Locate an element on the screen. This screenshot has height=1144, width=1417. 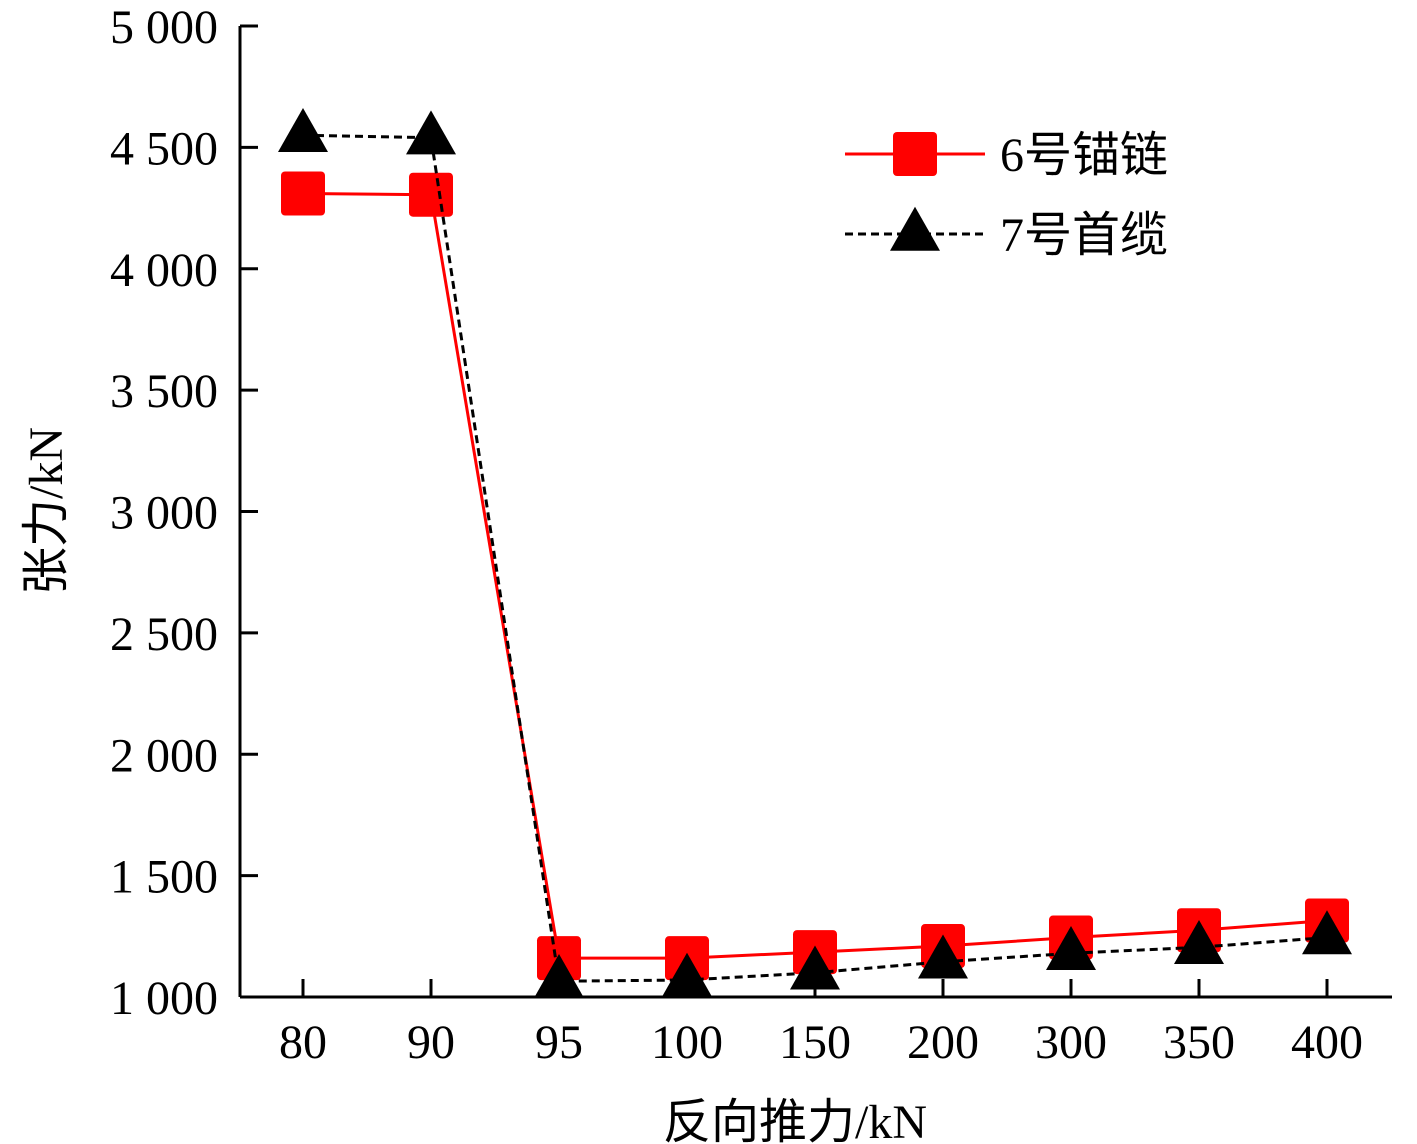
x-tick-label: 80 is located at coordinates (303, 1042).